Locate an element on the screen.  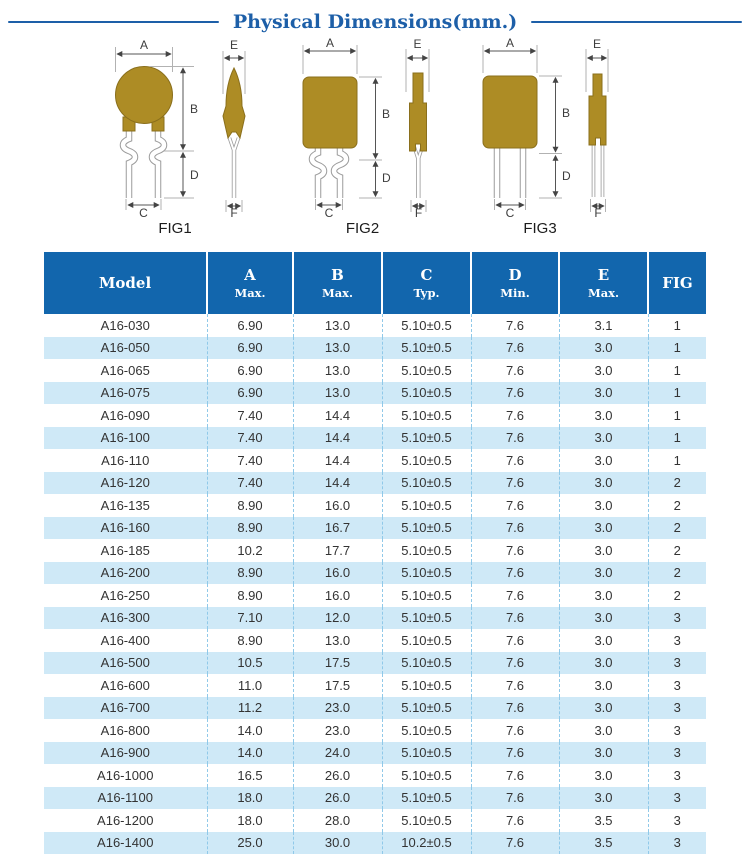
value-cell: 14.4 is located at coordinates (337, 437).